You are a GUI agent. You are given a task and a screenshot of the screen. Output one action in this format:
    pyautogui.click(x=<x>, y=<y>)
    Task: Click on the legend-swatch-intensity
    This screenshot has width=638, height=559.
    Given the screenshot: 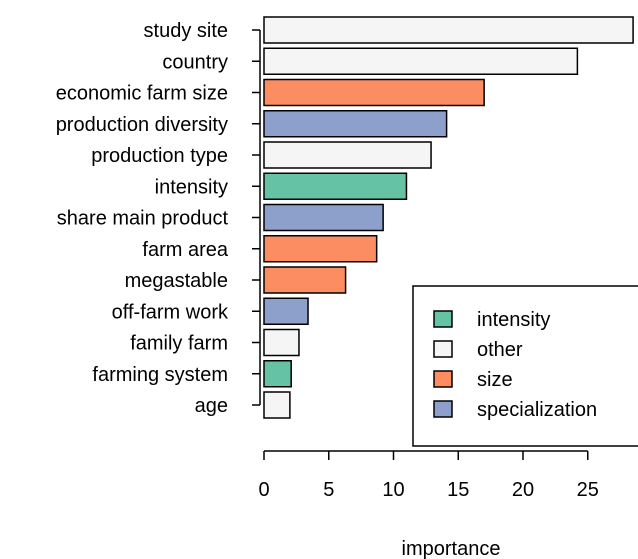 What is the action you would take?
    pyautogui.click(x=443, y=319)
    